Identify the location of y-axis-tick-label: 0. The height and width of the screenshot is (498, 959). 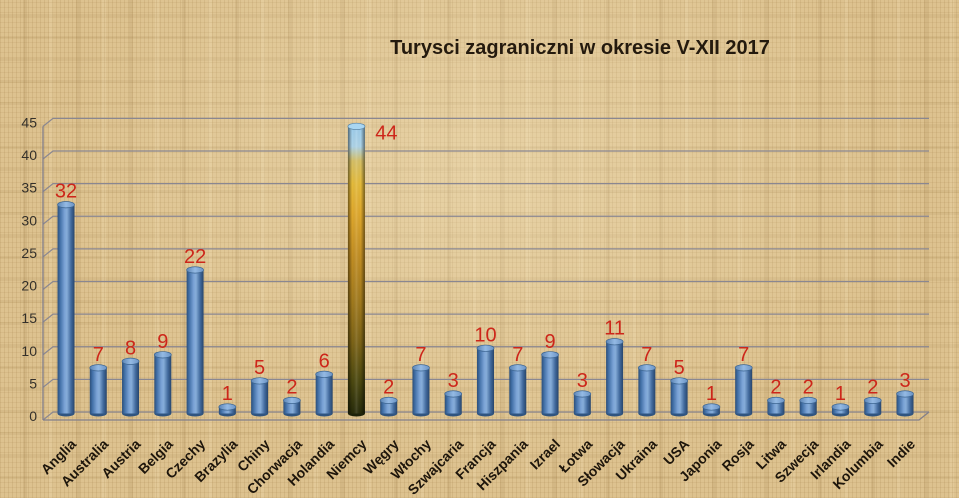
(33, 416).